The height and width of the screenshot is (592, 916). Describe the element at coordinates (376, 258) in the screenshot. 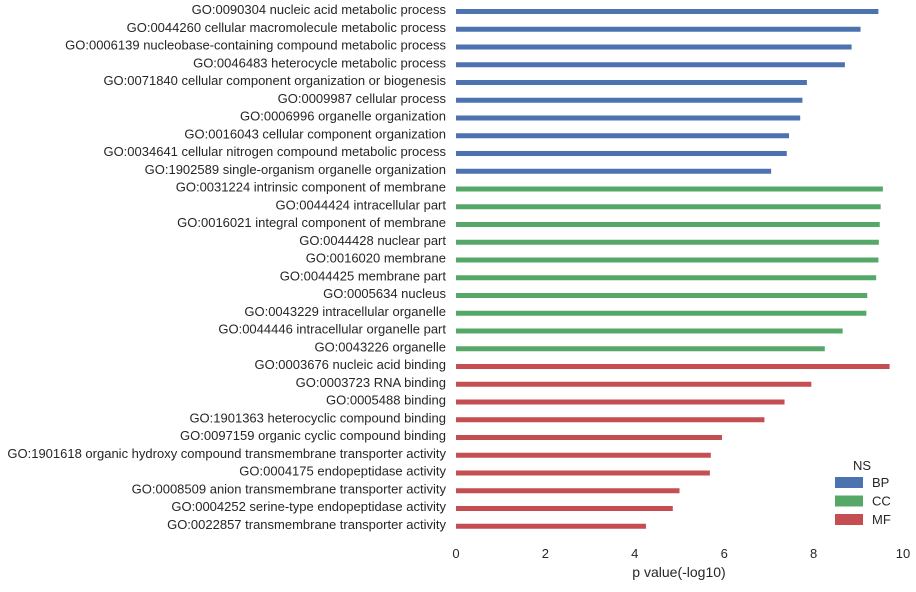

I see `category-label: GO:0016020 membrane` at that location.